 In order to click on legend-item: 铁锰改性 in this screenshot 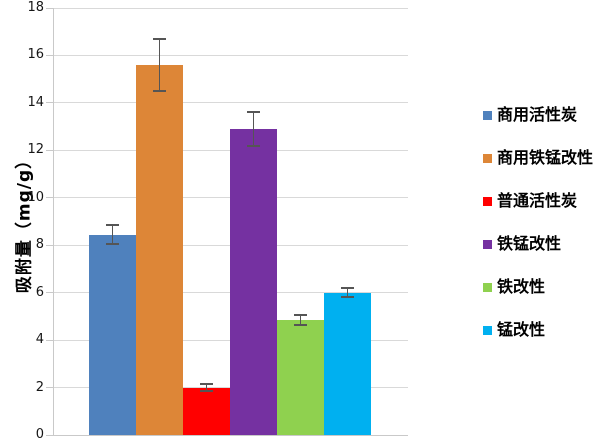, I will do `click(538, 244)`.